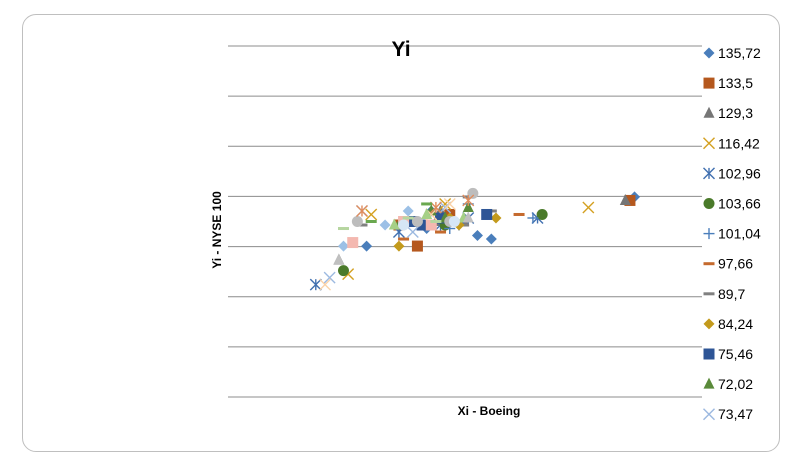 The width and height of the screenshot is (796, 469). I want to click on legend-label: 101,04, so click(739, 234).